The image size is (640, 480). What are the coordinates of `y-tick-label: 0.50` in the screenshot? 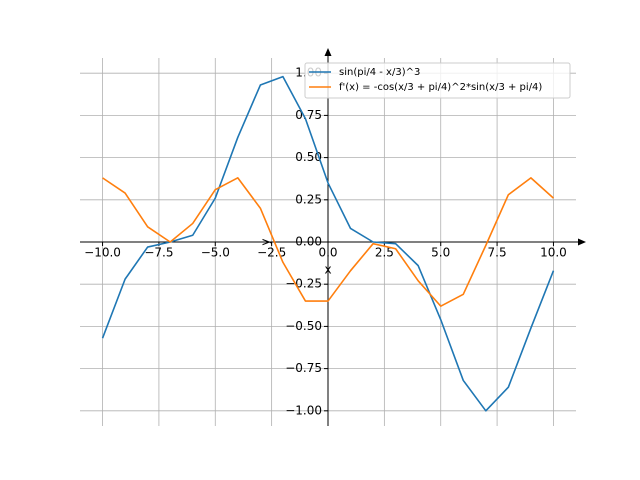 It's located at (308, 157).